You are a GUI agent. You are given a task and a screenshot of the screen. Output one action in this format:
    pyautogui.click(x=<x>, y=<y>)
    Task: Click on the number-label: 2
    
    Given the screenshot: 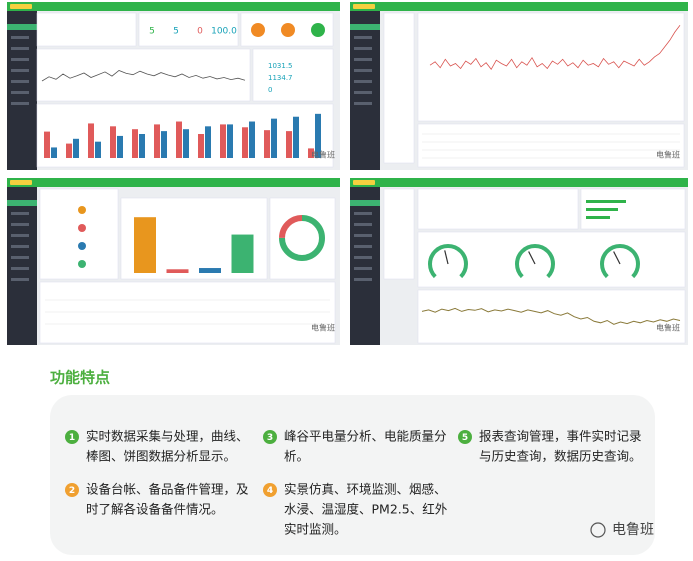 What is the action you would take?
    pyautogui.click(x=72, y=491)
    